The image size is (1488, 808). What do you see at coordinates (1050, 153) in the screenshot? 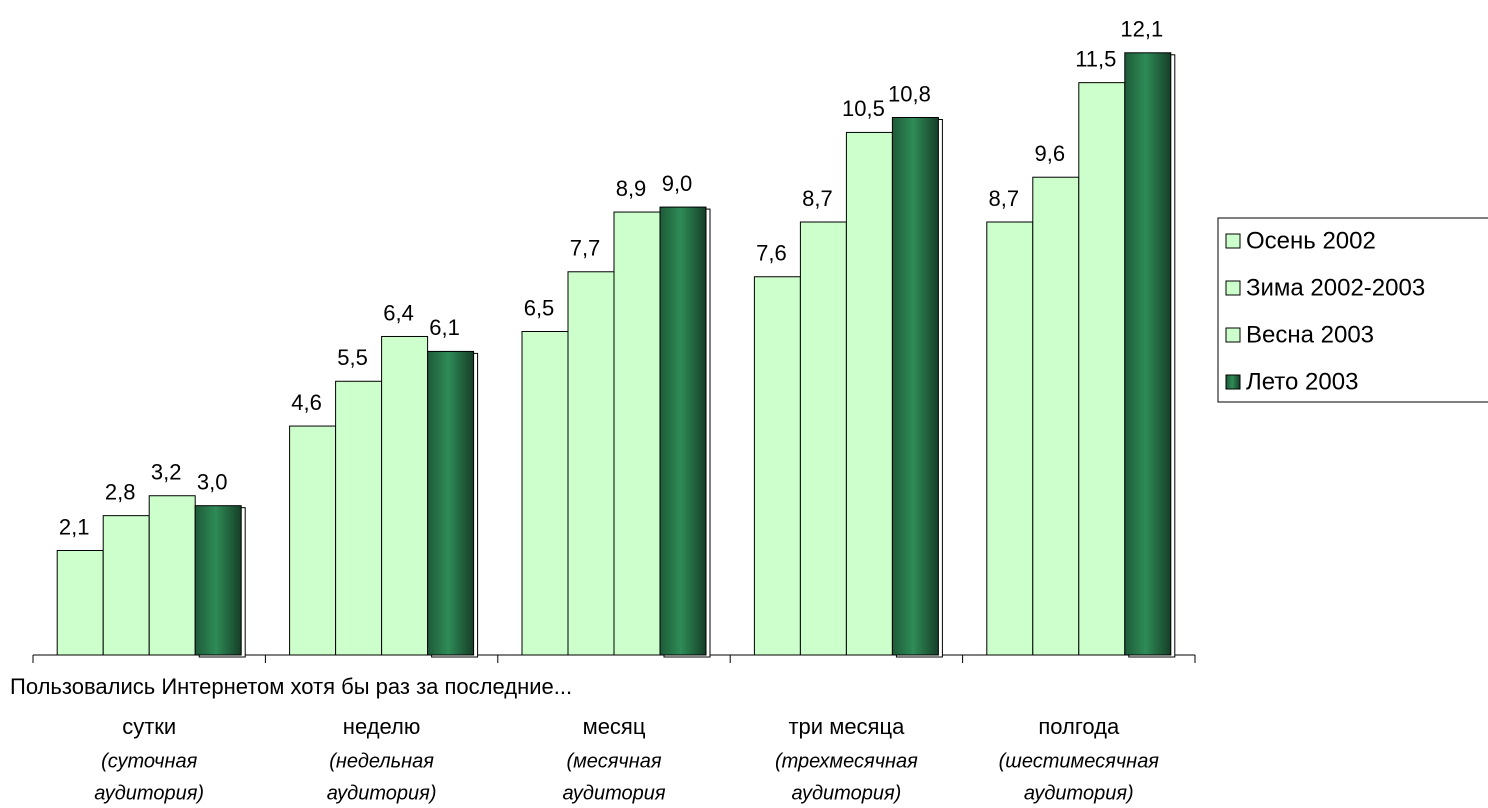
I see `value-label: 9,6` at bounding box center [1050, 153].